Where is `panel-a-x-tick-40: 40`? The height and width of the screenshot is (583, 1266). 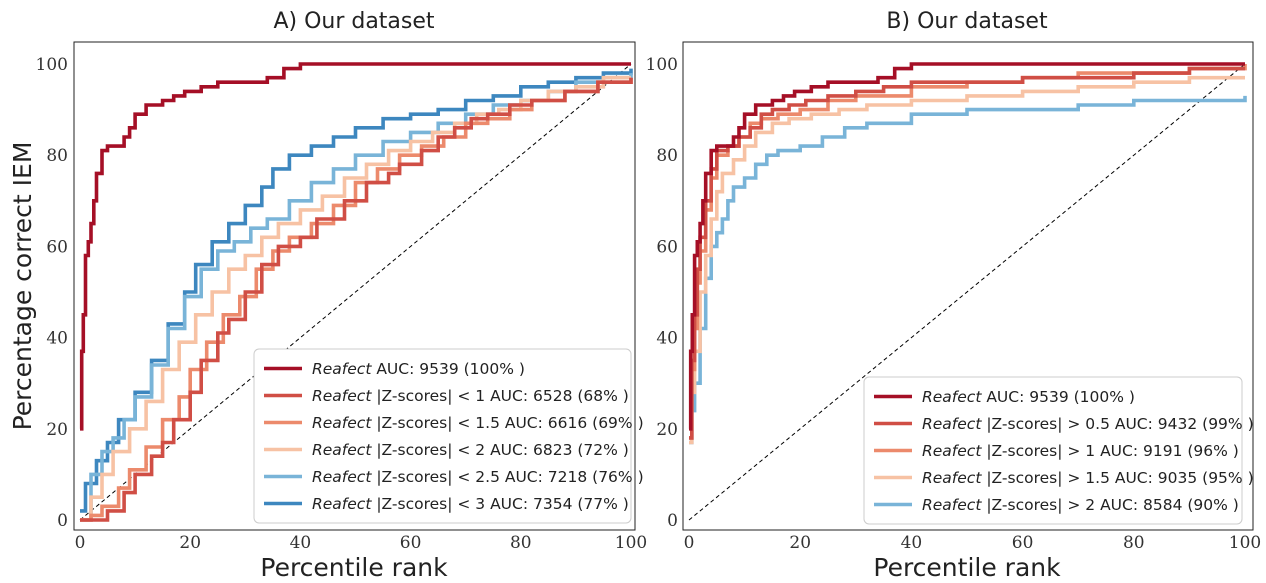 panel-a-x-tick-40: 40 is located at coordinates (301, 543).